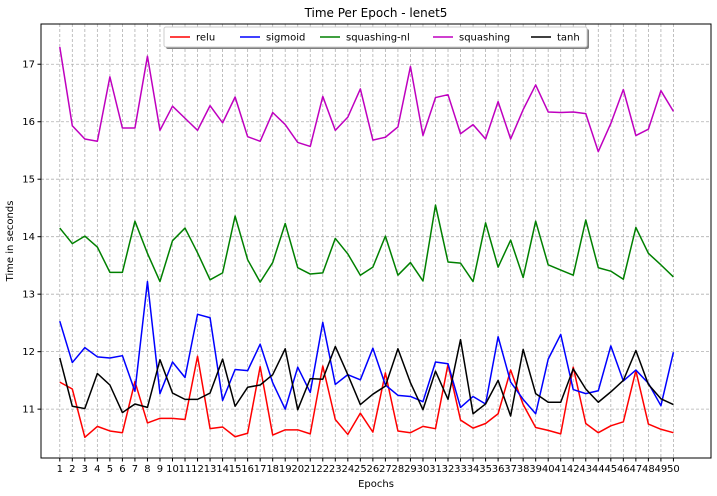  I want to click on x-tick-label: 33, so click(460, 469).